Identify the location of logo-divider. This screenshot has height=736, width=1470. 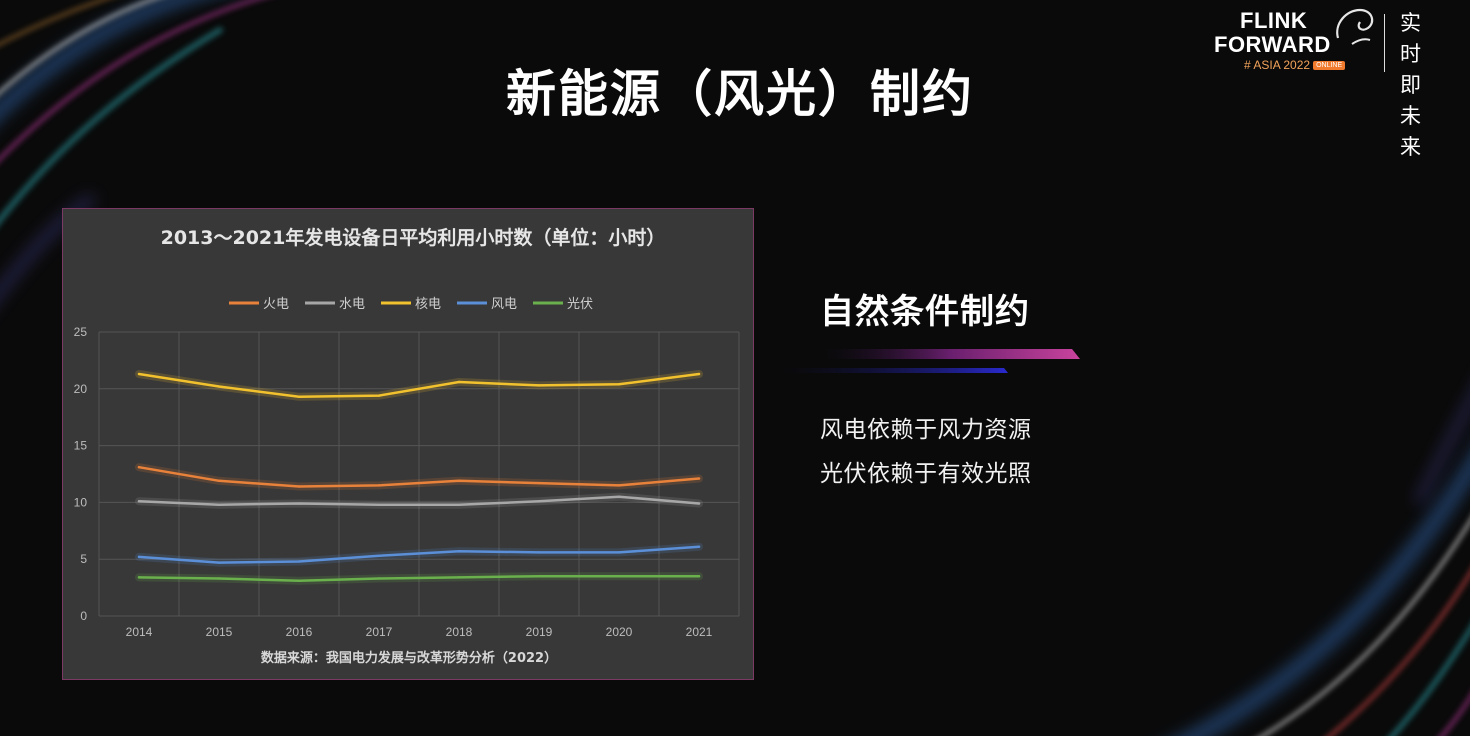
(1384, 43).